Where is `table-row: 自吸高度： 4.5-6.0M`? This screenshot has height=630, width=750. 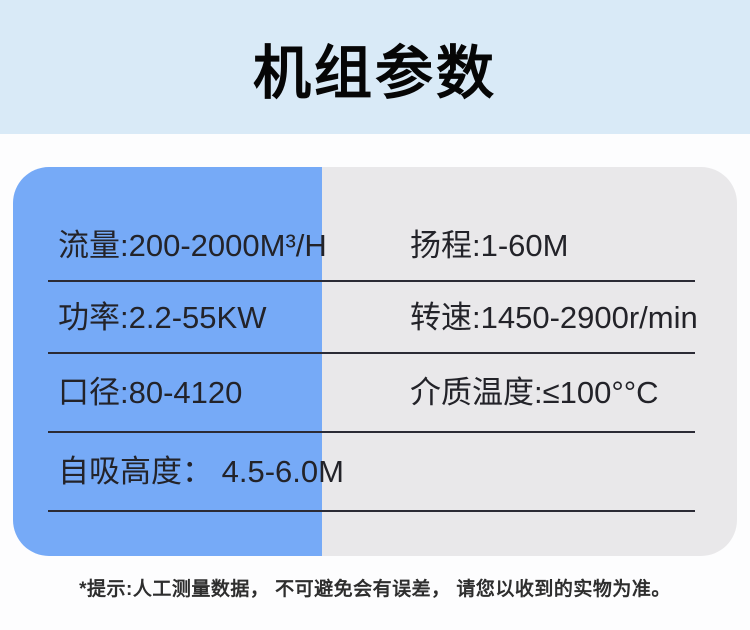 table-row: 自吸高度： 4.5-6.0M is located at coordinates (371, 472).